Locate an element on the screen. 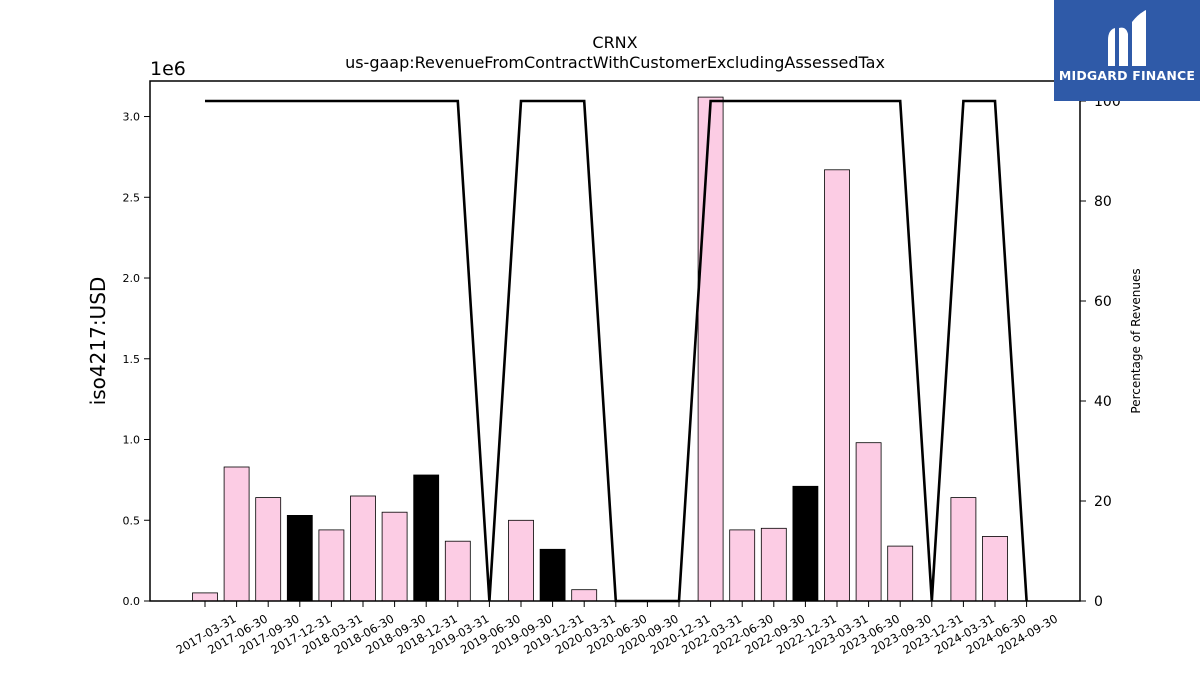 The width and height of the screenshot is (1200, 675). y-tick-label-3.0: 3.0 is located at coordinates (132, 117).